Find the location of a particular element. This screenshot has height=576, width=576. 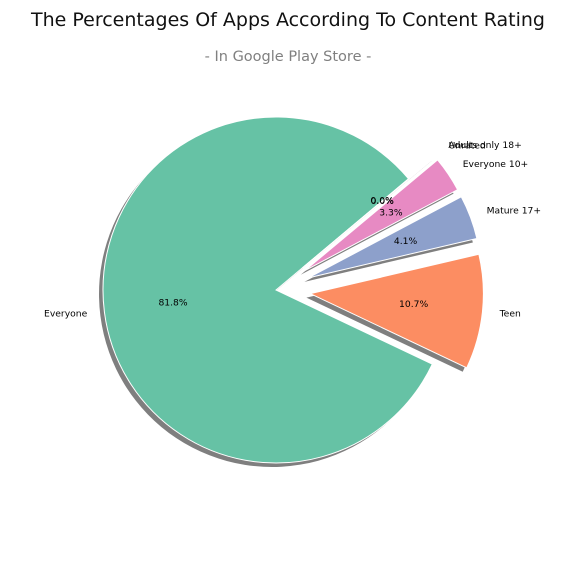

slice-pct-mature-17: 4.1% is located at coordinates (406, 241).